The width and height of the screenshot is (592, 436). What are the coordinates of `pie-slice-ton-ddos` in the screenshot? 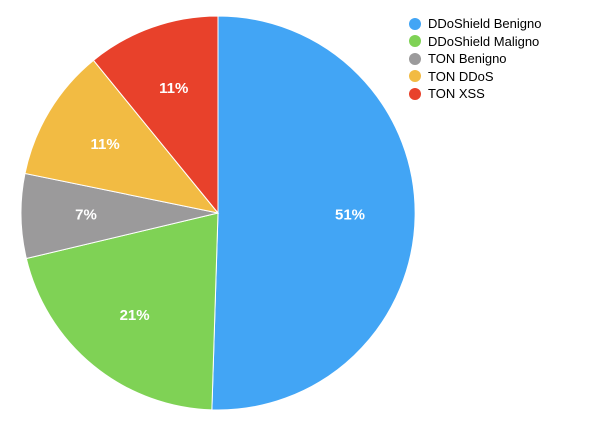 It's located at (122, 136).